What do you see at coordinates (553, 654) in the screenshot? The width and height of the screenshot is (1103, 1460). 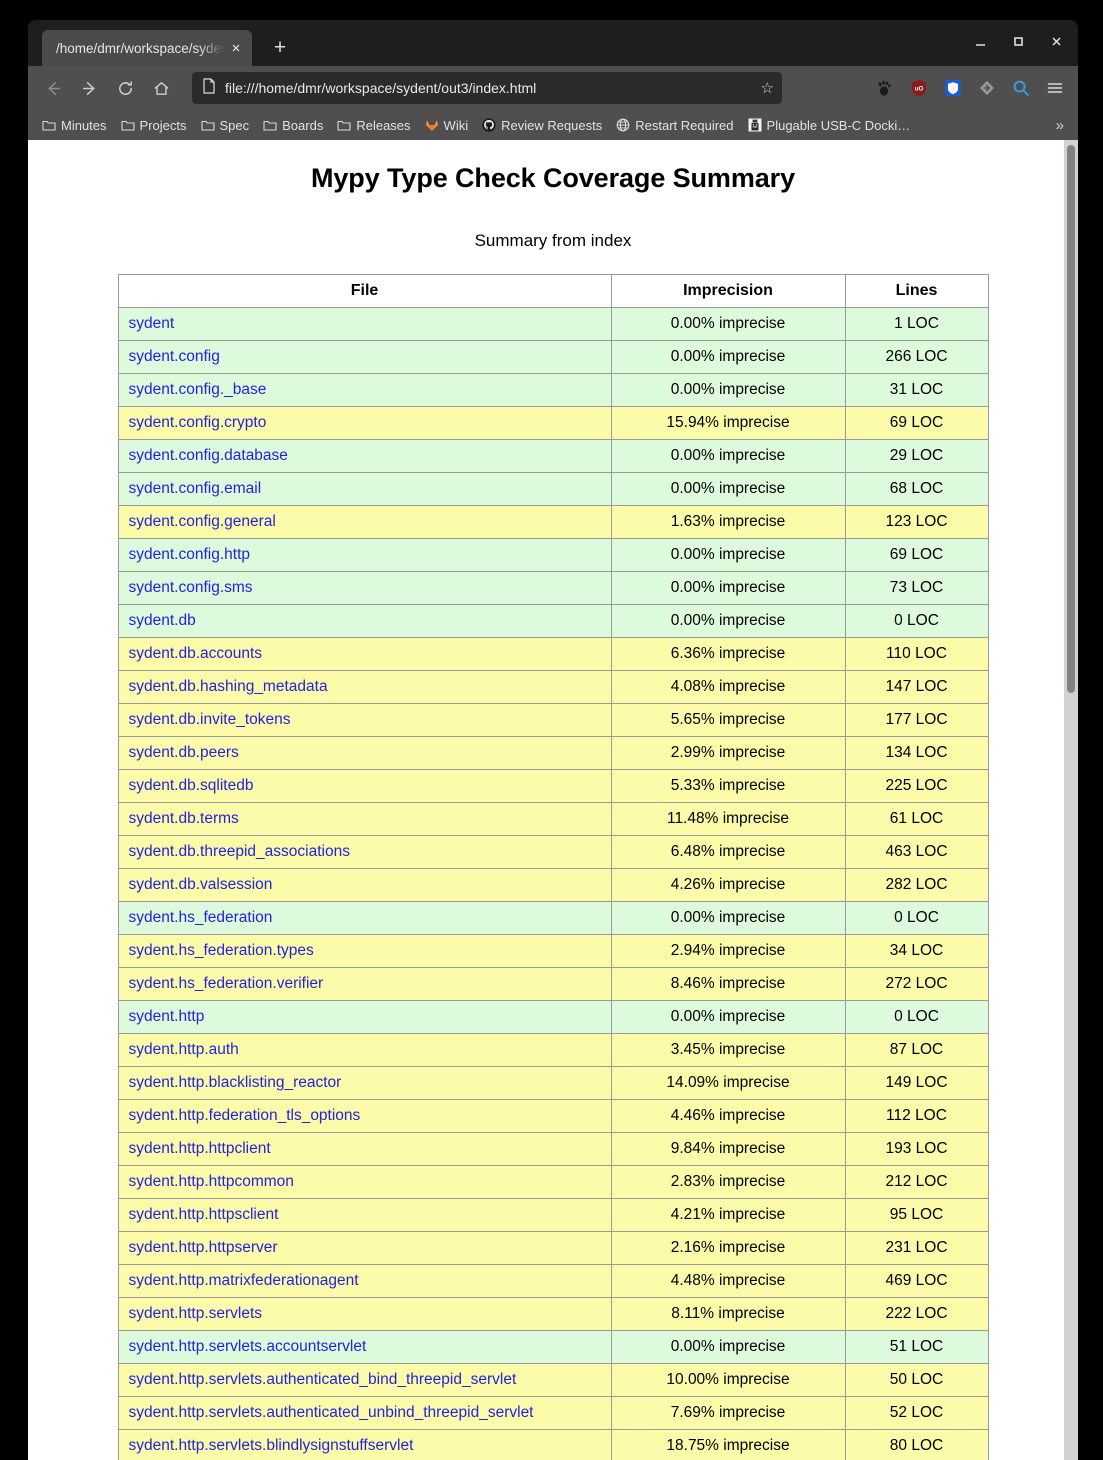 I see `table-row: sydent.db.accounts 6.36% imprecise 110 LOC` at bounding box center [553, 654].